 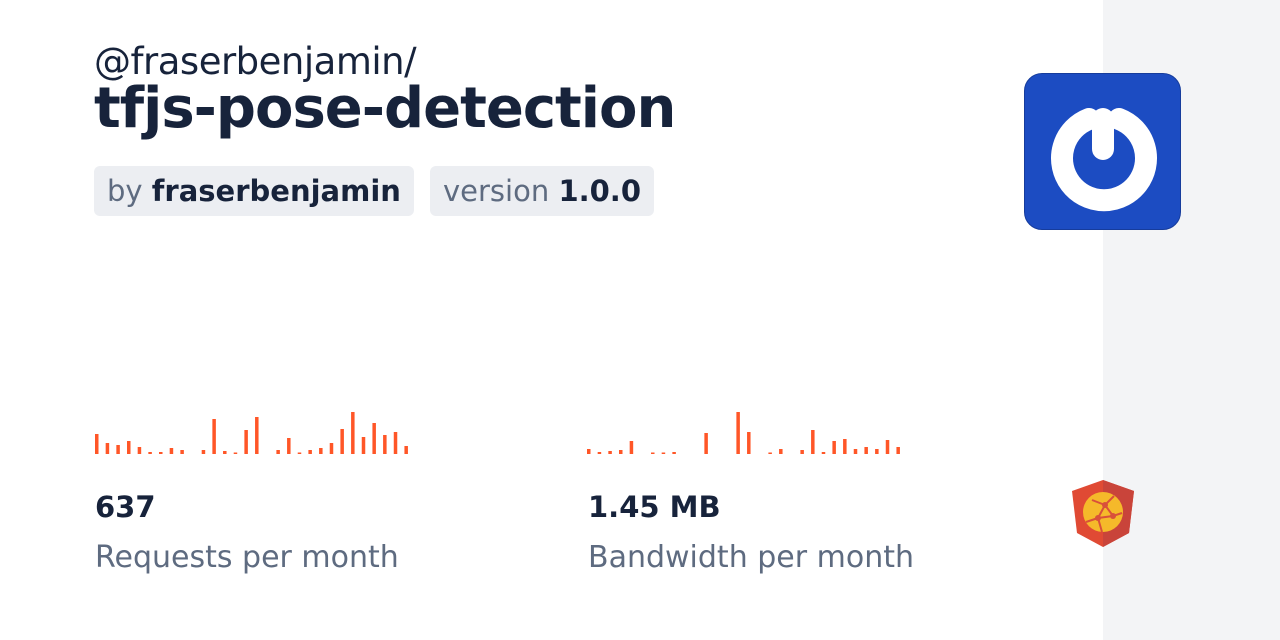 What do you see at coordinates (385, 108) in the screenshot?
I see `package-name: tfjs-pose-detection` at bounding box center [385, 108].